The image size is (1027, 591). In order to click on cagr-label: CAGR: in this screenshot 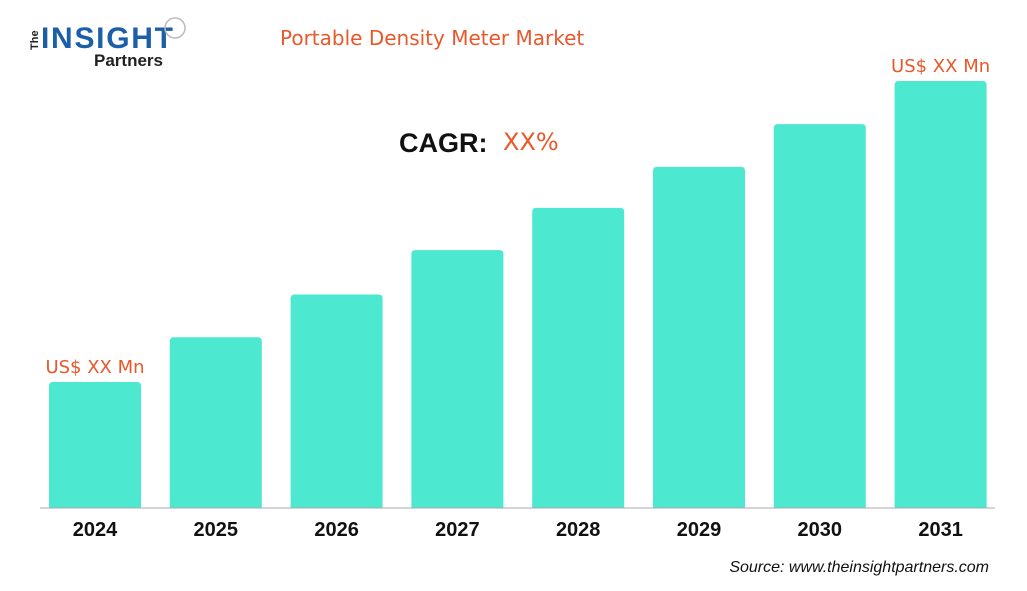, I will do `click(443, 143)`.